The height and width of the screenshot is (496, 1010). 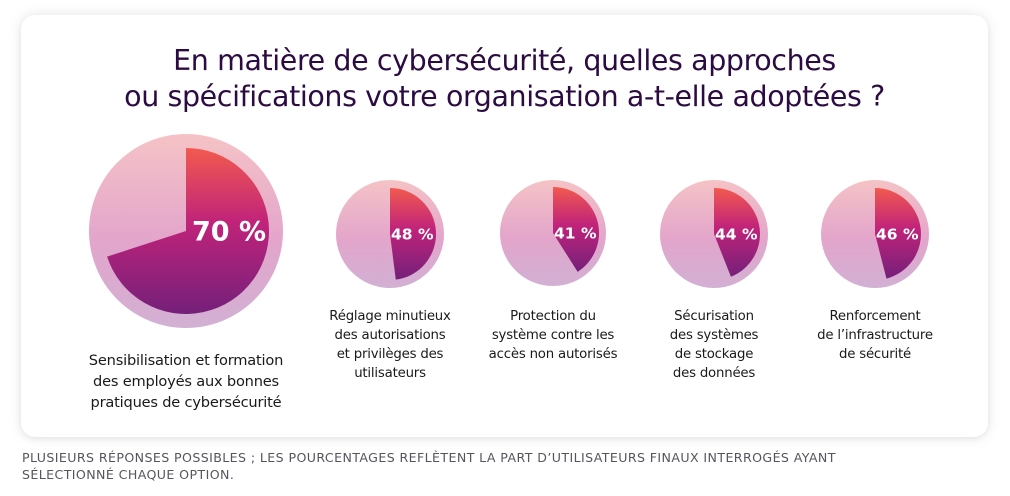 What do you see at coordinates (390, 335) in the screenshot?
I see `category-label-line: des autorisations` at bounding box center [390, 335].